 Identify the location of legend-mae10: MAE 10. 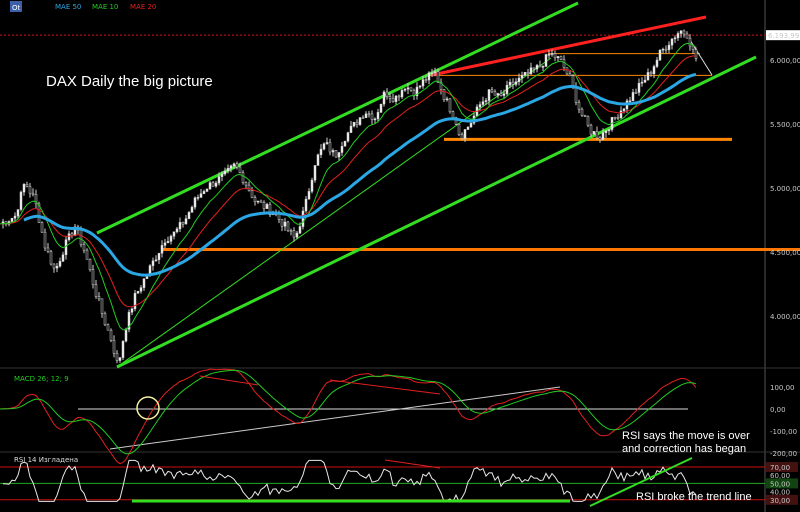
(105, 7).